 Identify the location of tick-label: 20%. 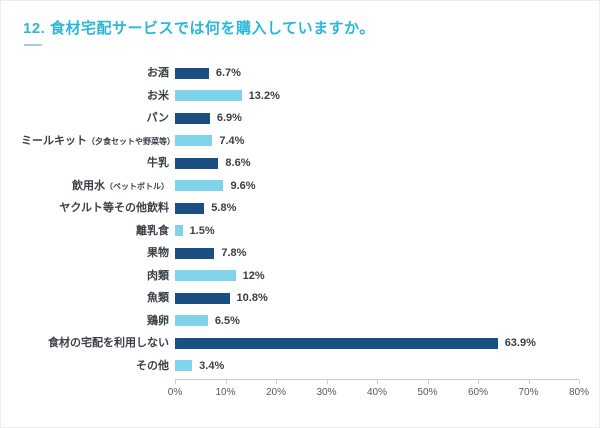
(276, 392).